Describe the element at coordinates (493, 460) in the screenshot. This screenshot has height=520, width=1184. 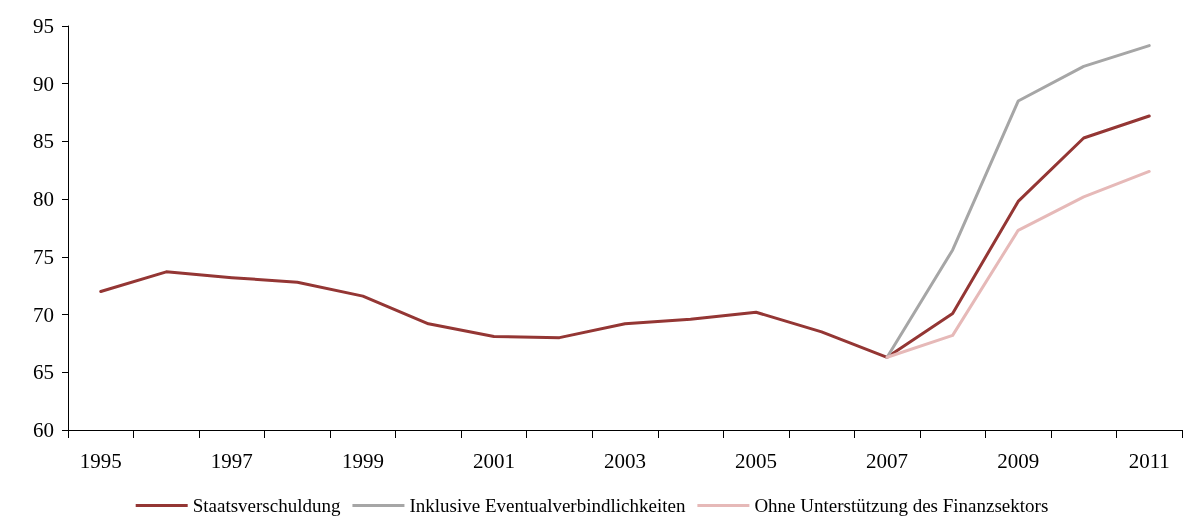
I see `x-tick-label: 2001` at that location.